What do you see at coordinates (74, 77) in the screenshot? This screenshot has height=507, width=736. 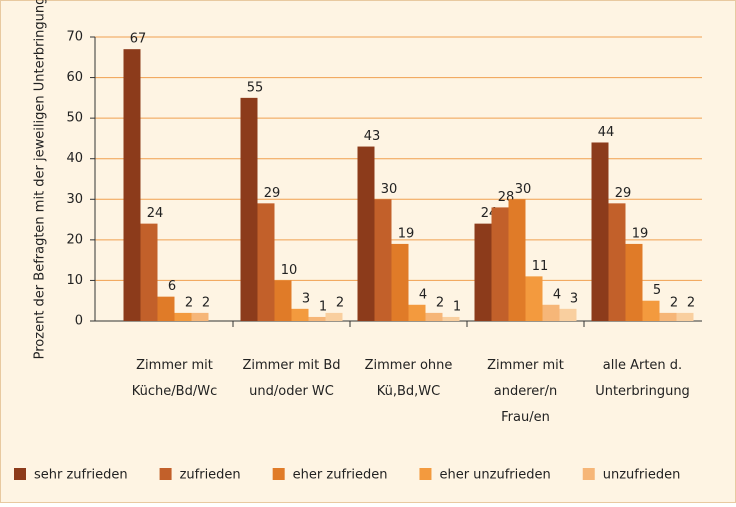 I see `y-tick-label: 60` at bounding box center [74, 77].